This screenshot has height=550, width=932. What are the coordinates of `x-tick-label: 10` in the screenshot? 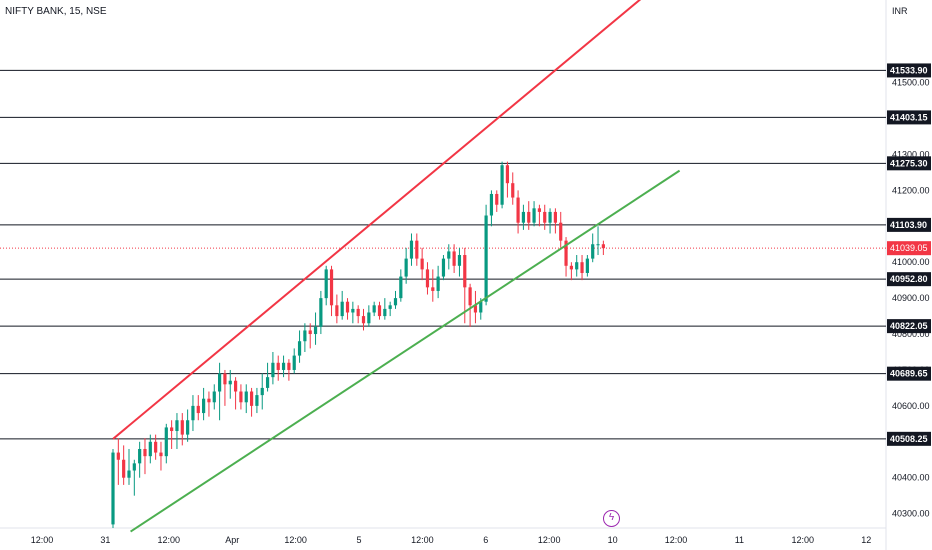 It's located at (613, 540).